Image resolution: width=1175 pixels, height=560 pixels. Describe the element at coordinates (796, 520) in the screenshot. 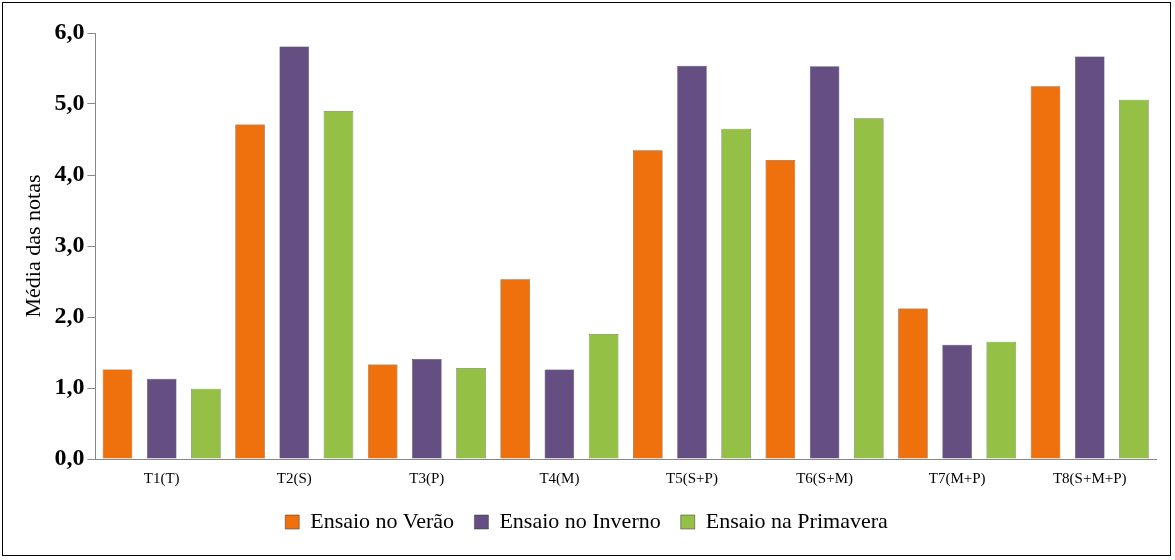

I see `legend-label: Ensaio na Primavera` at that location.